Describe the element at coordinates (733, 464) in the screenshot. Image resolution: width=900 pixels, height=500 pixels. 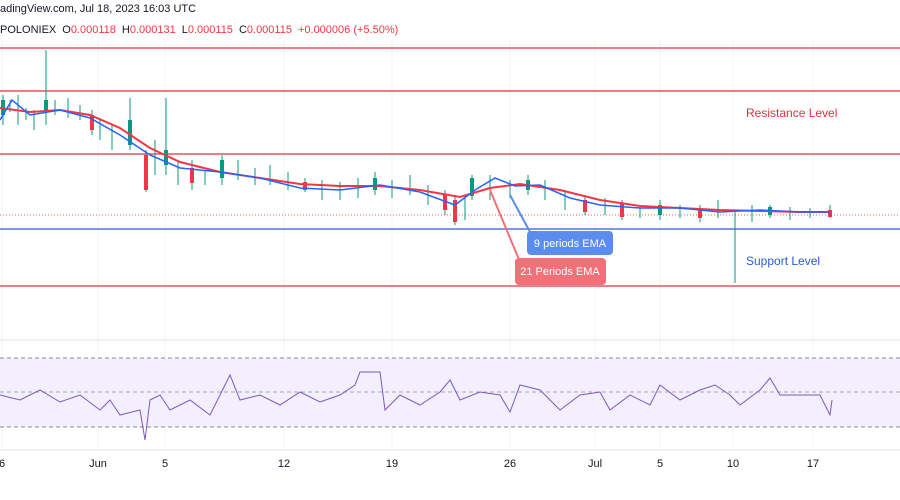
I see `x-axis-label: 10` at that location.